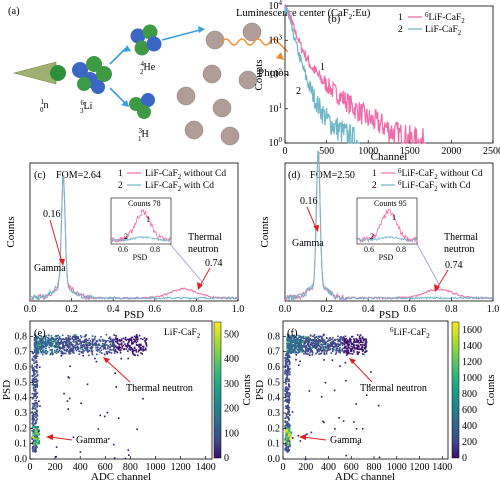 The image size is (500, 483). Describe the element at coordinates (277, 398) in the screenshot. I see `y-ticks: 0.0 0.1 0.2 0.3 0.4 0.5 0.6 0.7 0.8` at that location.